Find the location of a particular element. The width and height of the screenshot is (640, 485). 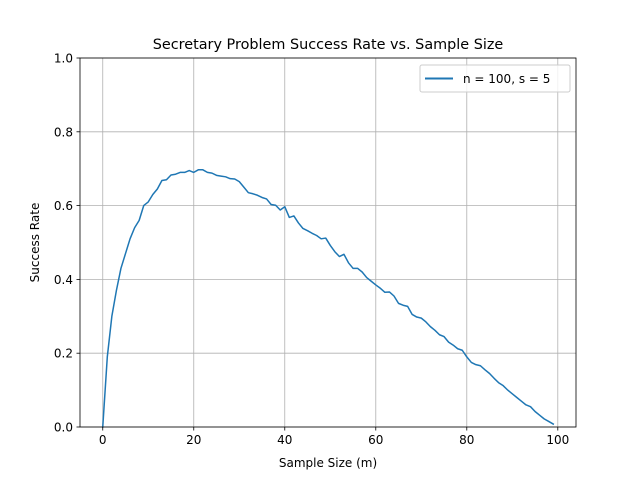

x-tick-label: 80 is located at coordinates (466, 440).